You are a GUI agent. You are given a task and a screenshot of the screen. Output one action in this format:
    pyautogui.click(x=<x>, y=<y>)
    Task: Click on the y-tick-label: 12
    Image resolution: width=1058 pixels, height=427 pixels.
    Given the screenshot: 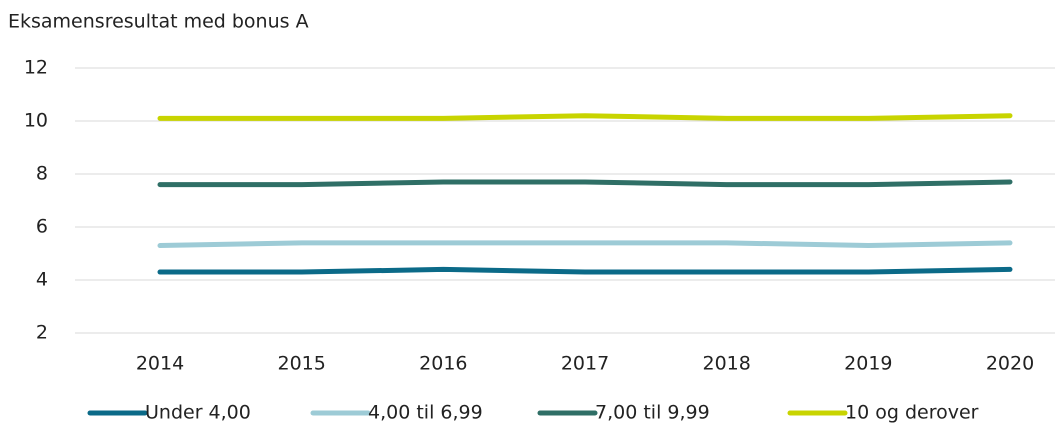 What is the action you would take?
    pyautogui.click(x=36, y=68)
    